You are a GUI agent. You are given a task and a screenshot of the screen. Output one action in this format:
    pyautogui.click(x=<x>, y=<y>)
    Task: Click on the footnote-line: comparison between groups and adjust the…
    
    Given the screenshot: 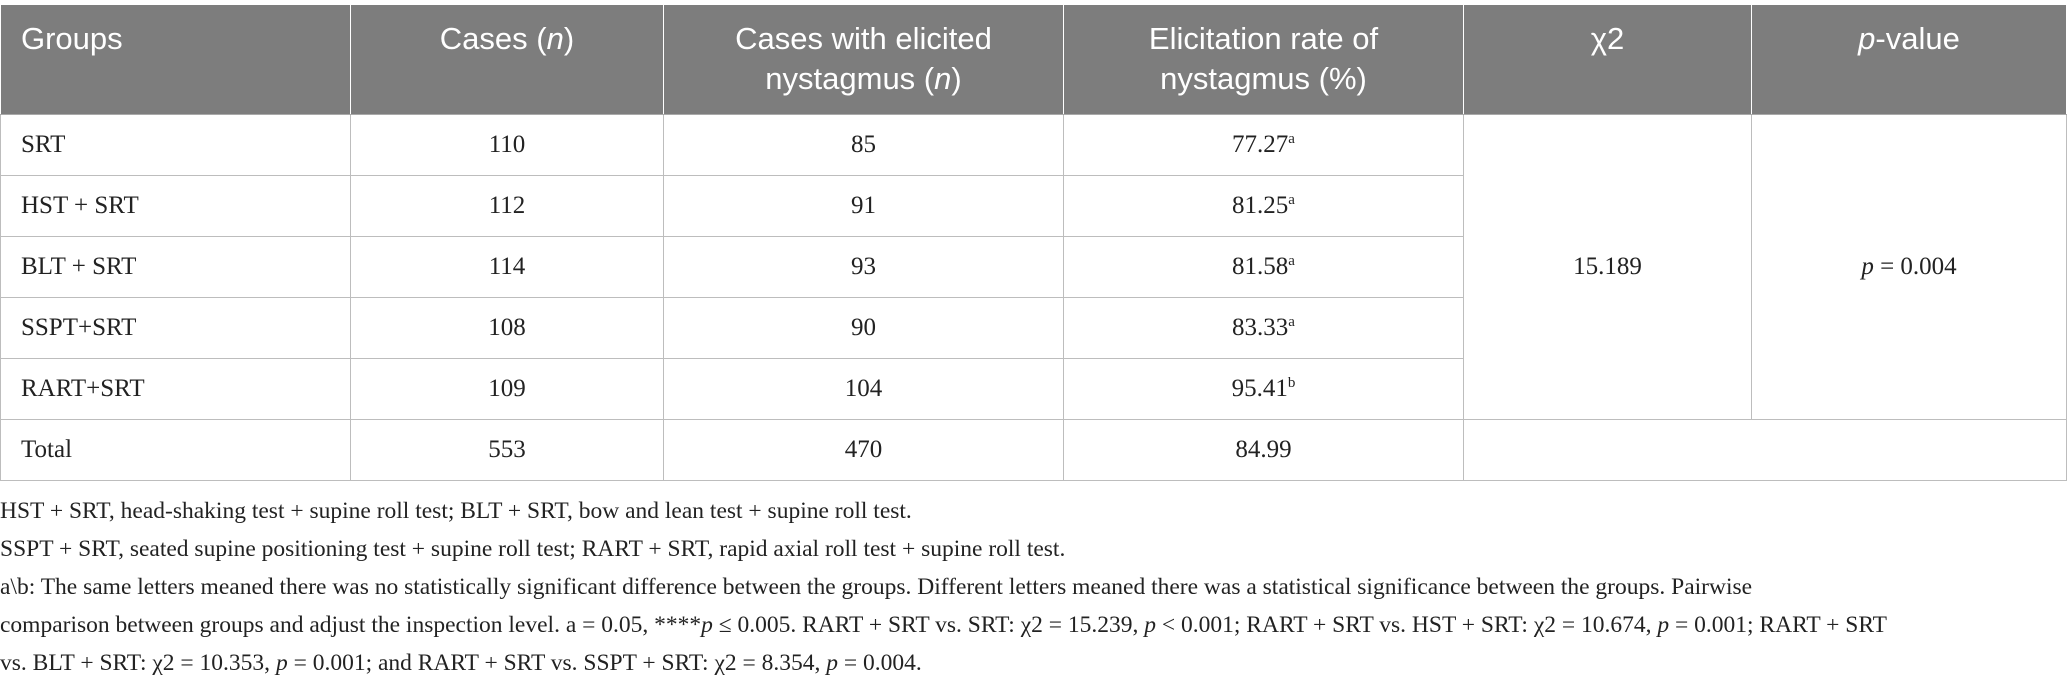 What is the action you would take?
    pyautogui.click(x=943, y=625)
    